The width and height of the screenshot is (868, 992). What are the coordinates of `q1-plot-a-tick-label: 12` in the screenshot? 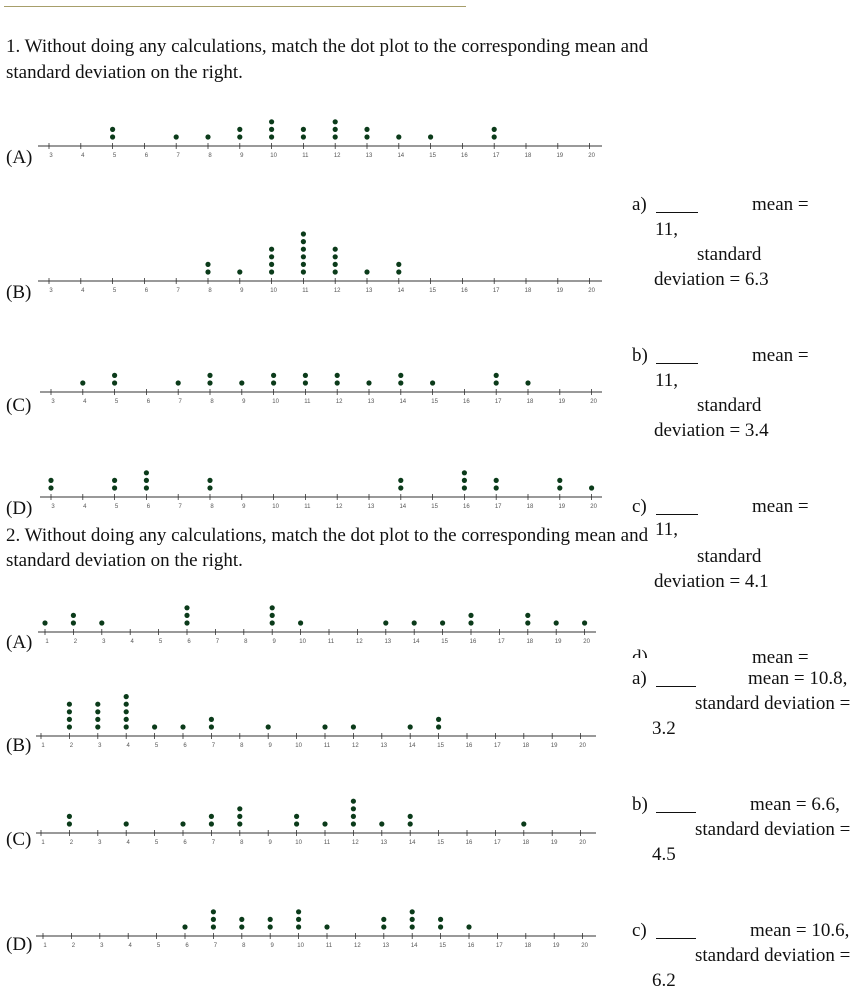 It's located at (337, 156).